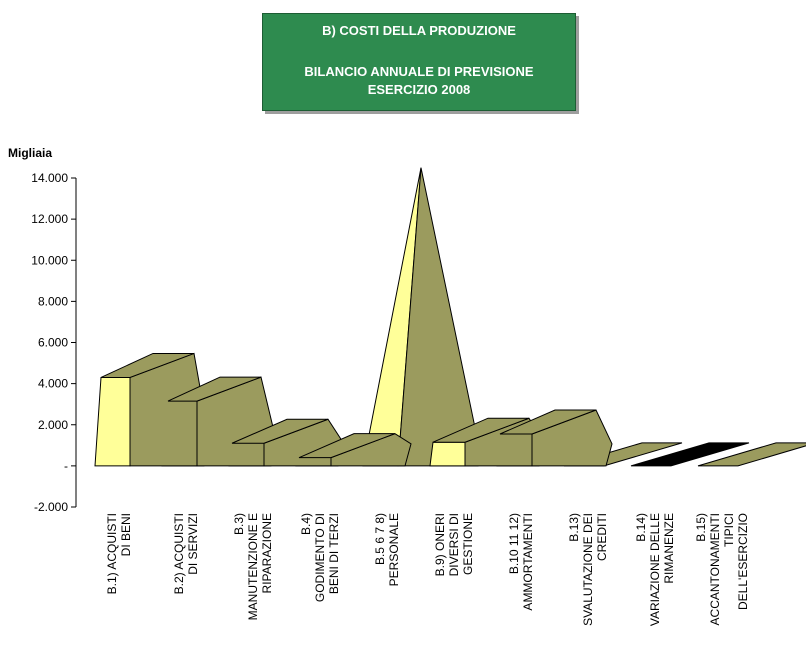  I want to click on y-tick-label: 8.000, so click(53, 301).